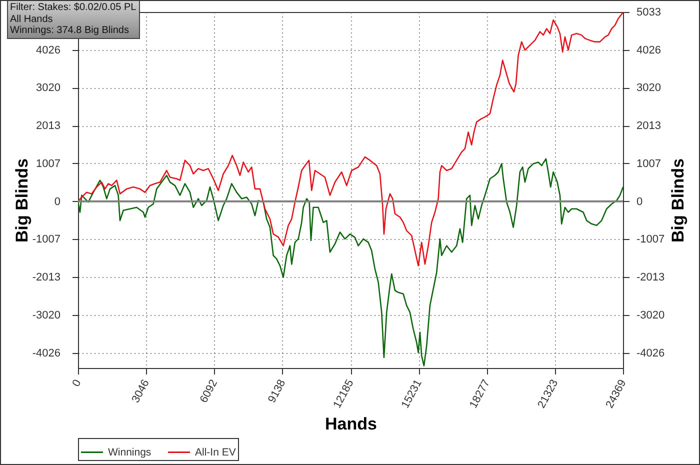 The height and width of the screenshot is (465, 700). I want to click on annotation: Winnings: 374.8 Big Blinds, so click(70, 30).